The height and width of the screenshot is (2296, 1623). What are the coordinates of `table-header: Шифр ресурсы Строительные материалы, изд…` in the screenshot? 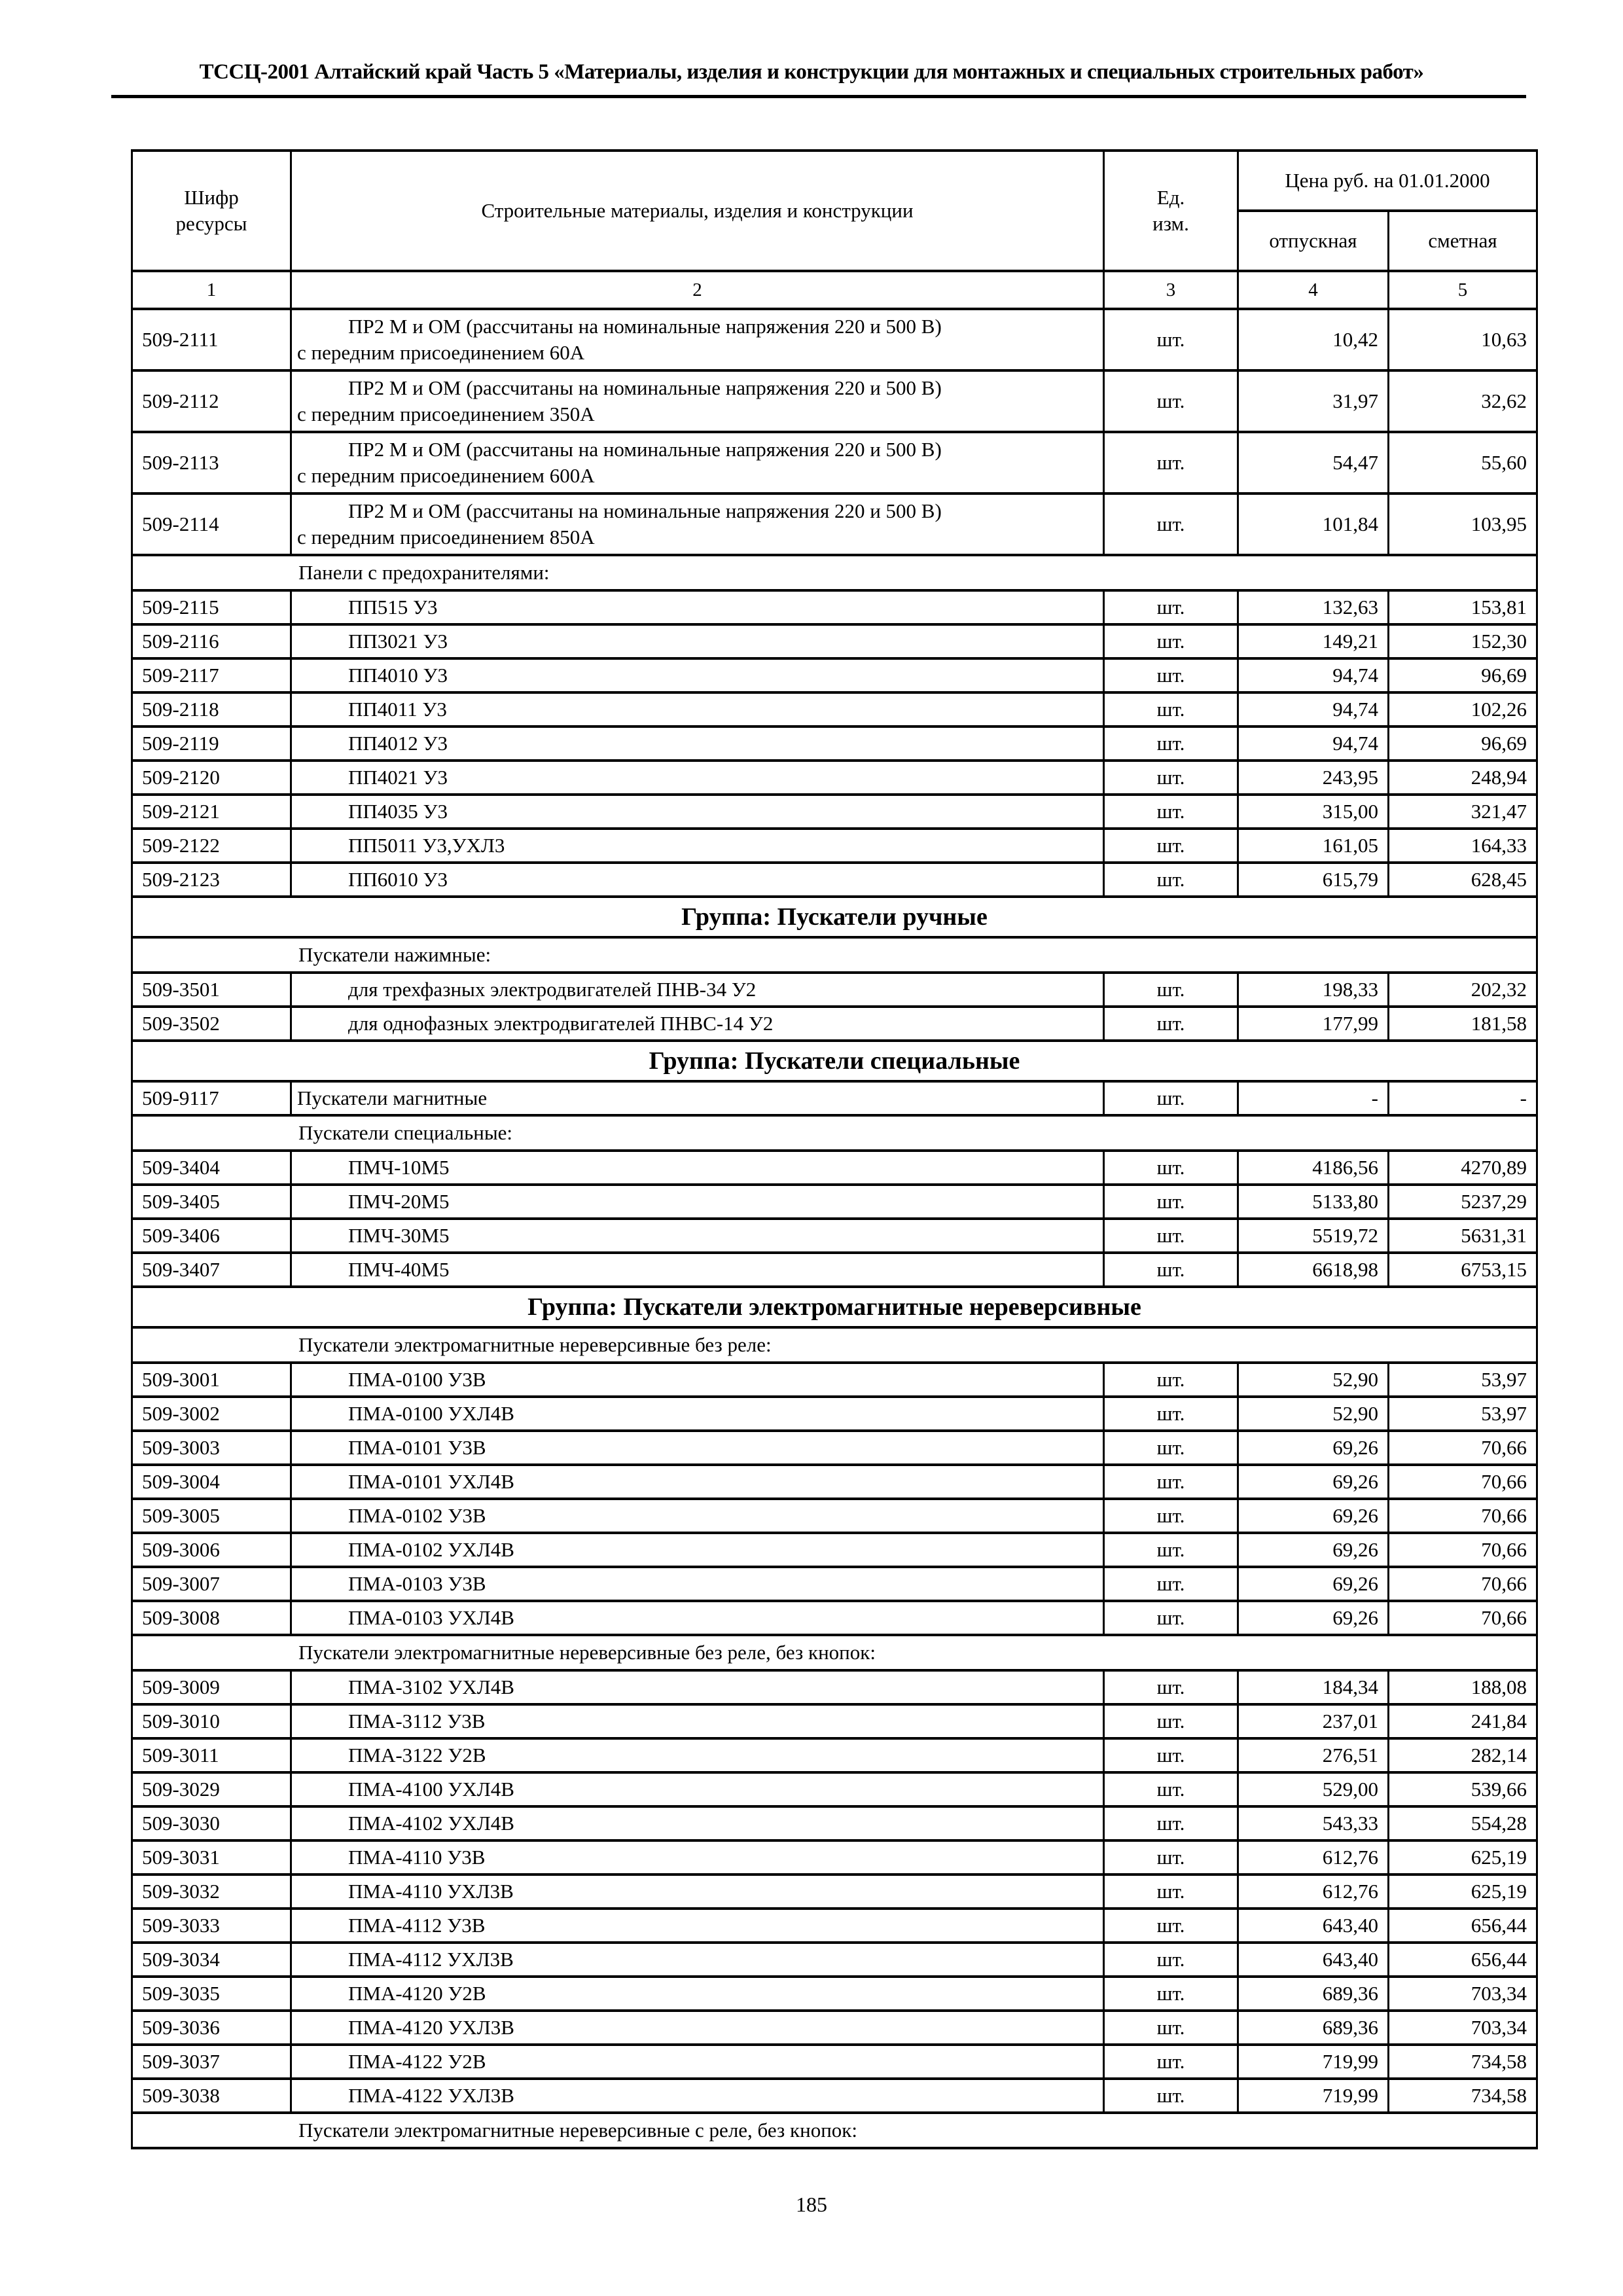 It's located at (835, 229).